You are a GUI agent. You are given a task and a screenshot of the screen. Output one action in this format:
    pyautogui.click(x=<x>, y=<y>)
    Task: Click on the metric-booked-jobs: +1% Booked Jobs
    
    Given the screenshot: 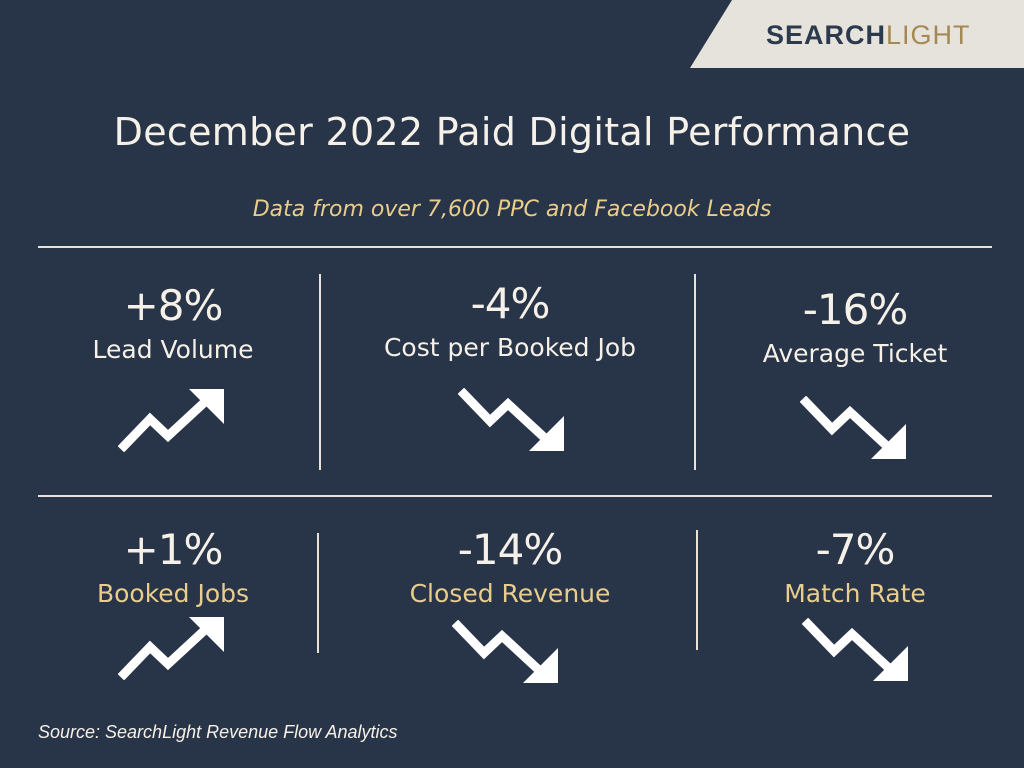 What is the action you would take?
    pyautogui.click(x=173, y=568)
    